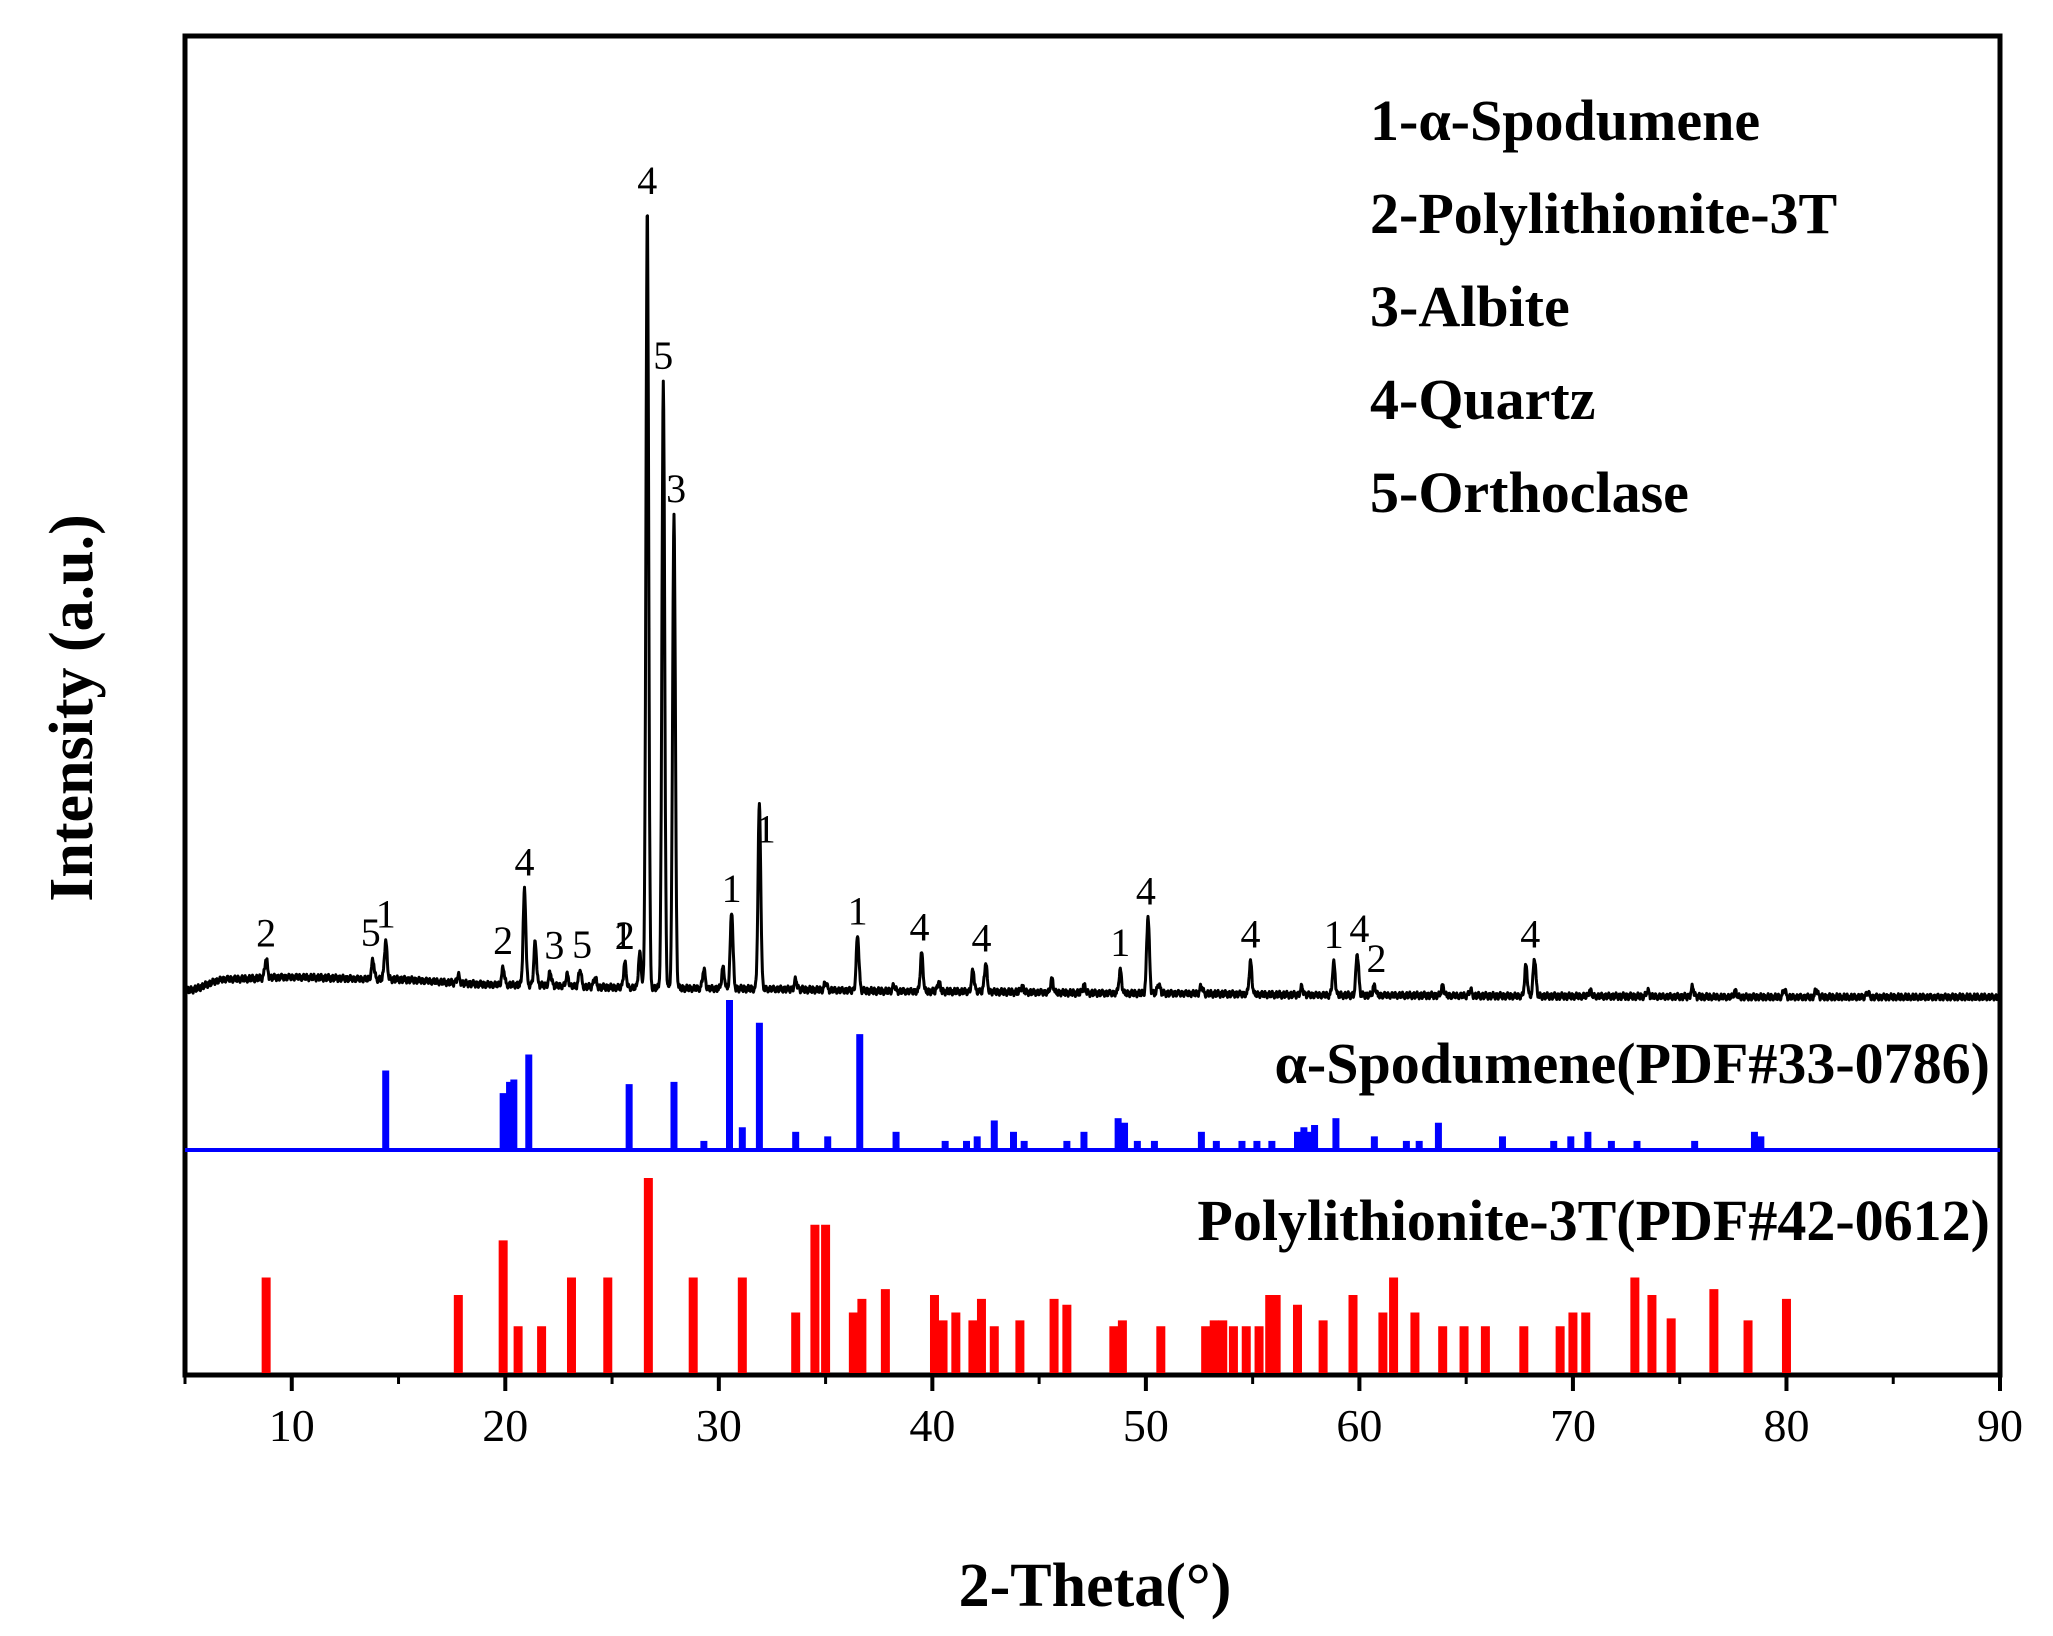 The image size is (2053, 1636). I want to click on polylithionite-reference-bars, so click(1026, 1275).